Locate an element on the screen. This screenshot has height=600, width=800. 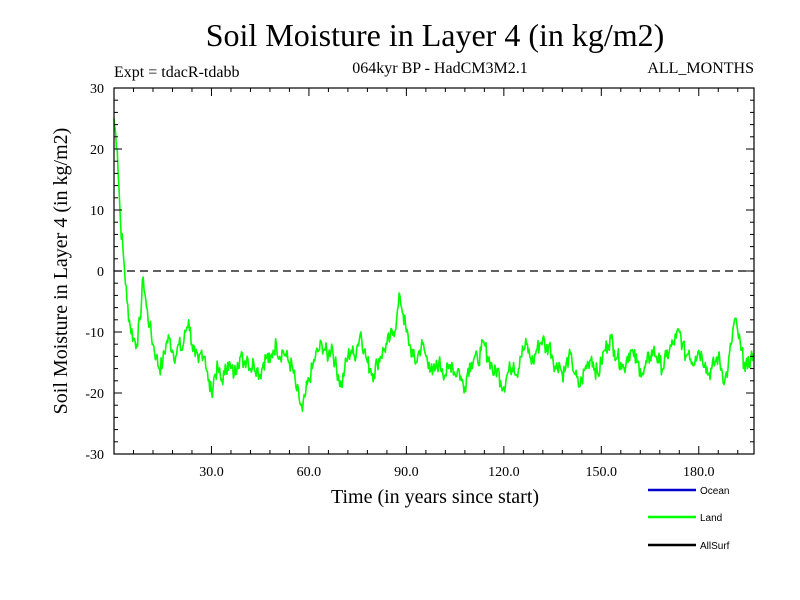
x-tick-label: 150.0 is located at coordinates (602, 472).